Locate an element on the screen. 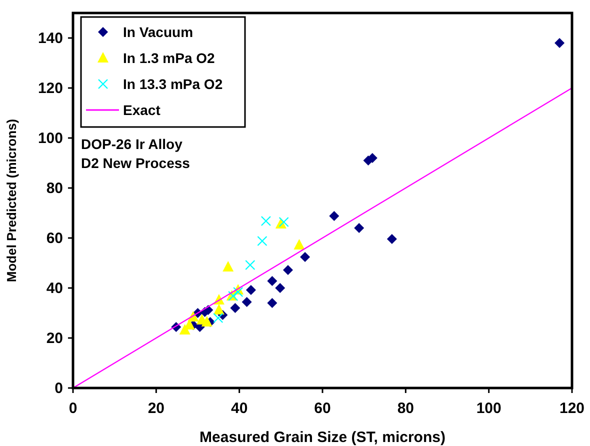 The height and width of the screenshot is (446, 590). y-tick-label: 20 is located at coordinates (54, 338).